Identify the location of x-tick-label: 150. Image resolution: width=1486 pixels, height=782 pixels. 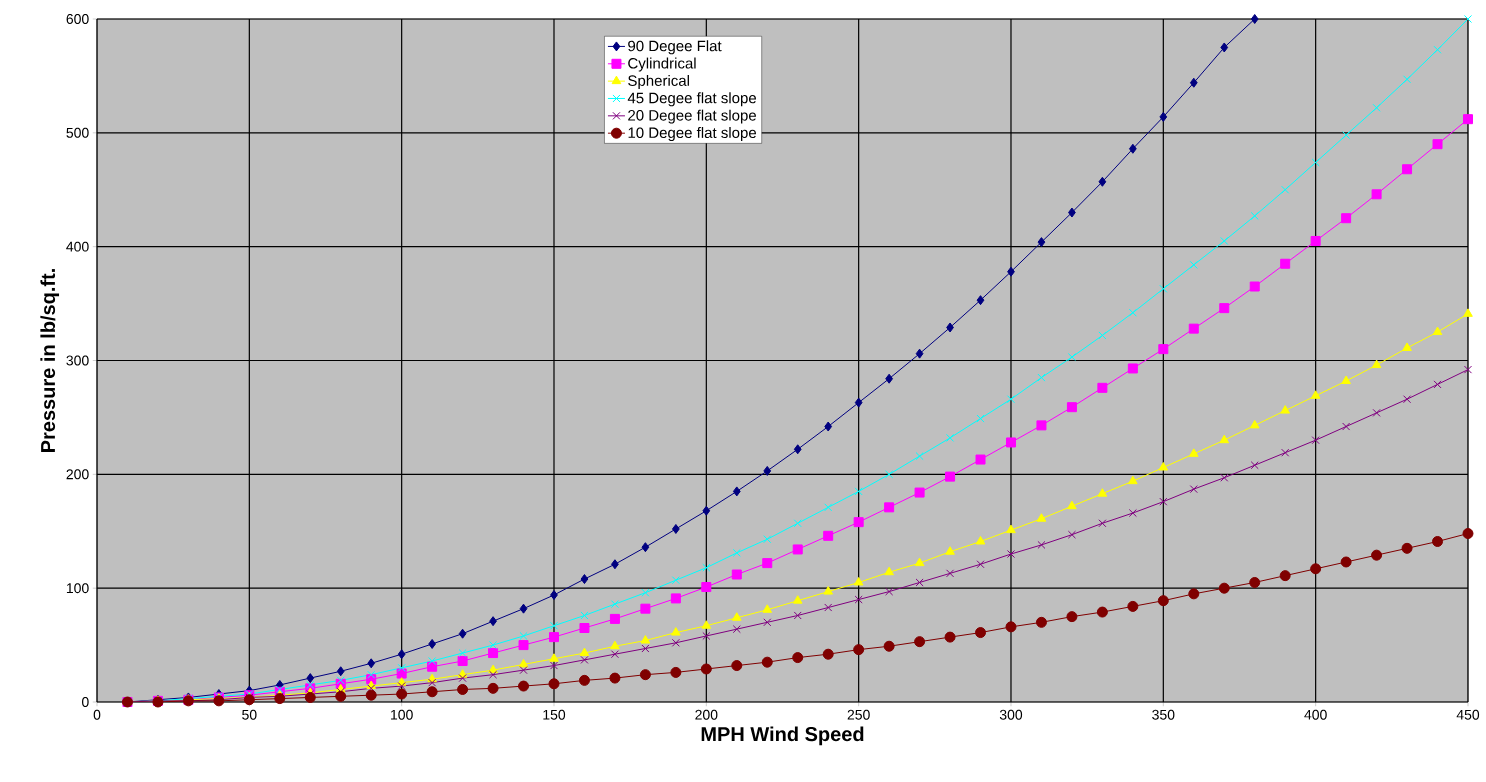
(554, 714).